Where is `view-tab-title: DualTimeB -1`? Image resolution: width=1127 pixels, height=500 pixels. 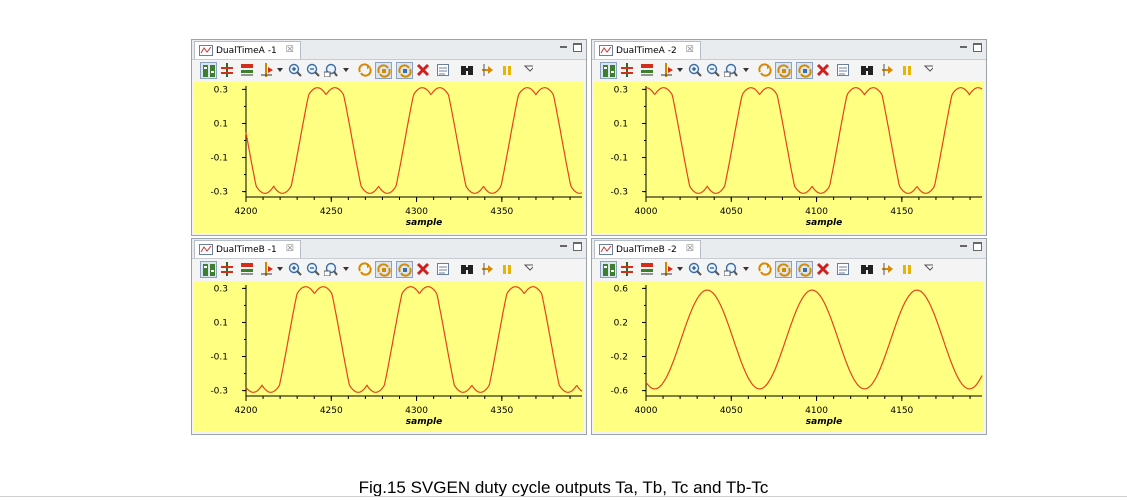 view-tab-title: DualTimeB -1 is located at coordinates (246, 249).